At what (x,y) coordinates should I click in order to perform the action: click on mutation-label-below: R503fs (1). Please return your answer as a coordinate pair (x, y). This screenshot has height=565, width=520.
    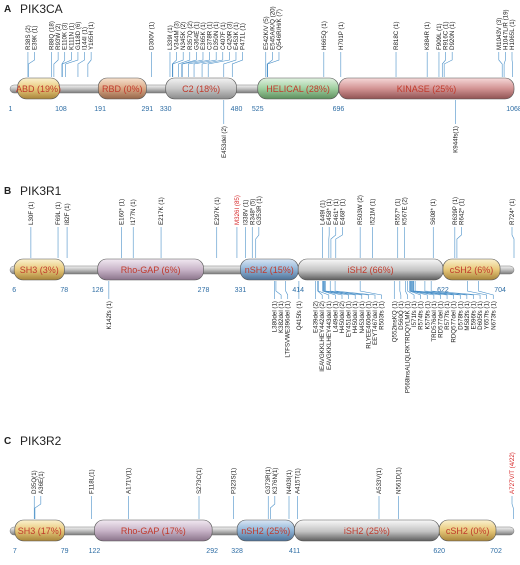
    Looking at the image, I should click on (382, 315).